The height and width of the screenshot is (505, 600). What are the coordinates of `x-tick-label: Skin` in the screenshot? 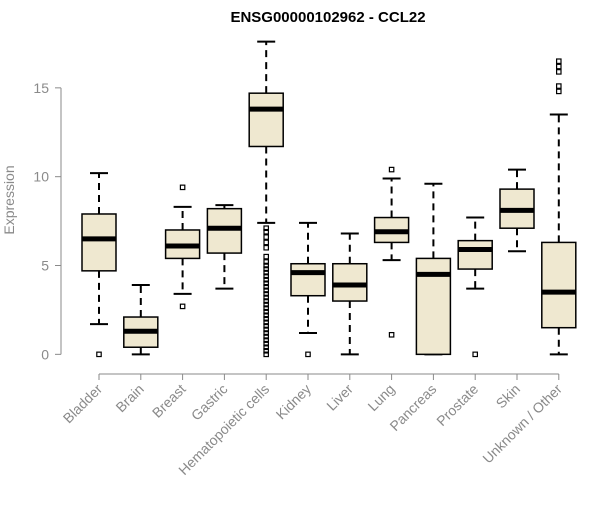 It's located at (508, 396).